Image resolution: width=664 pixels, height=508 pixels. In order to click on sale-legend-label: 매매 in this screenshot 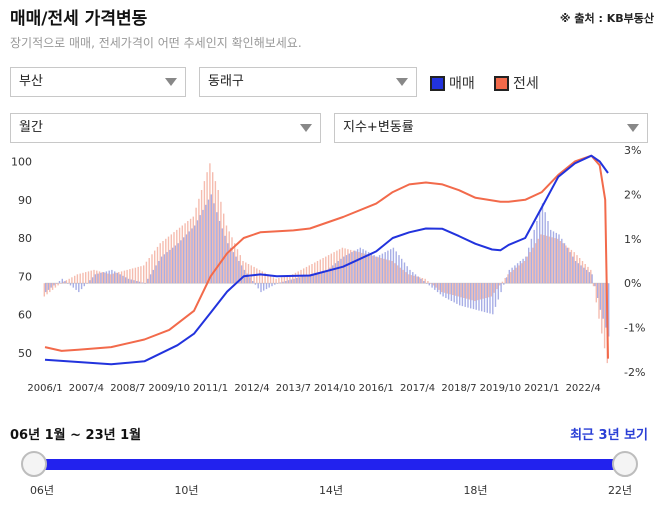, I will do `click(462, 84)`.